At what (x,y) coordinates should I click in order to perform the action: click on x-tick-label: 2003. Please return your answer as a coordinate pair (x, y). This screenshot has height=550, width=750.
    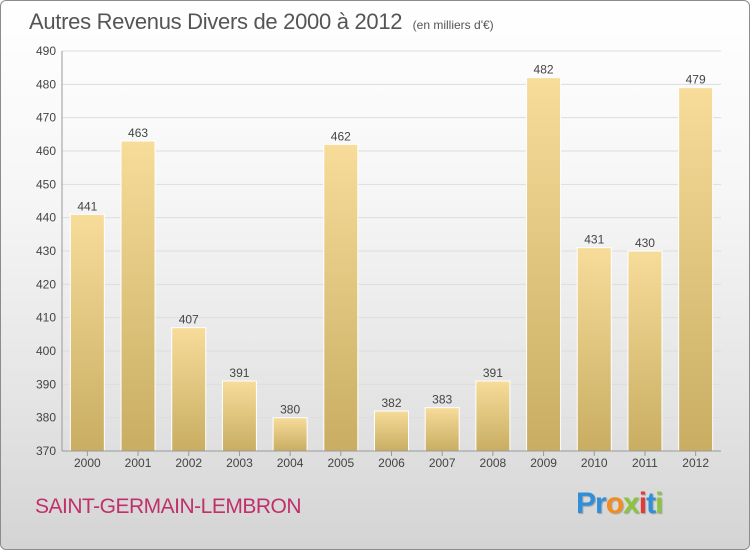
    Looking at the image, I should click on (239, 463).